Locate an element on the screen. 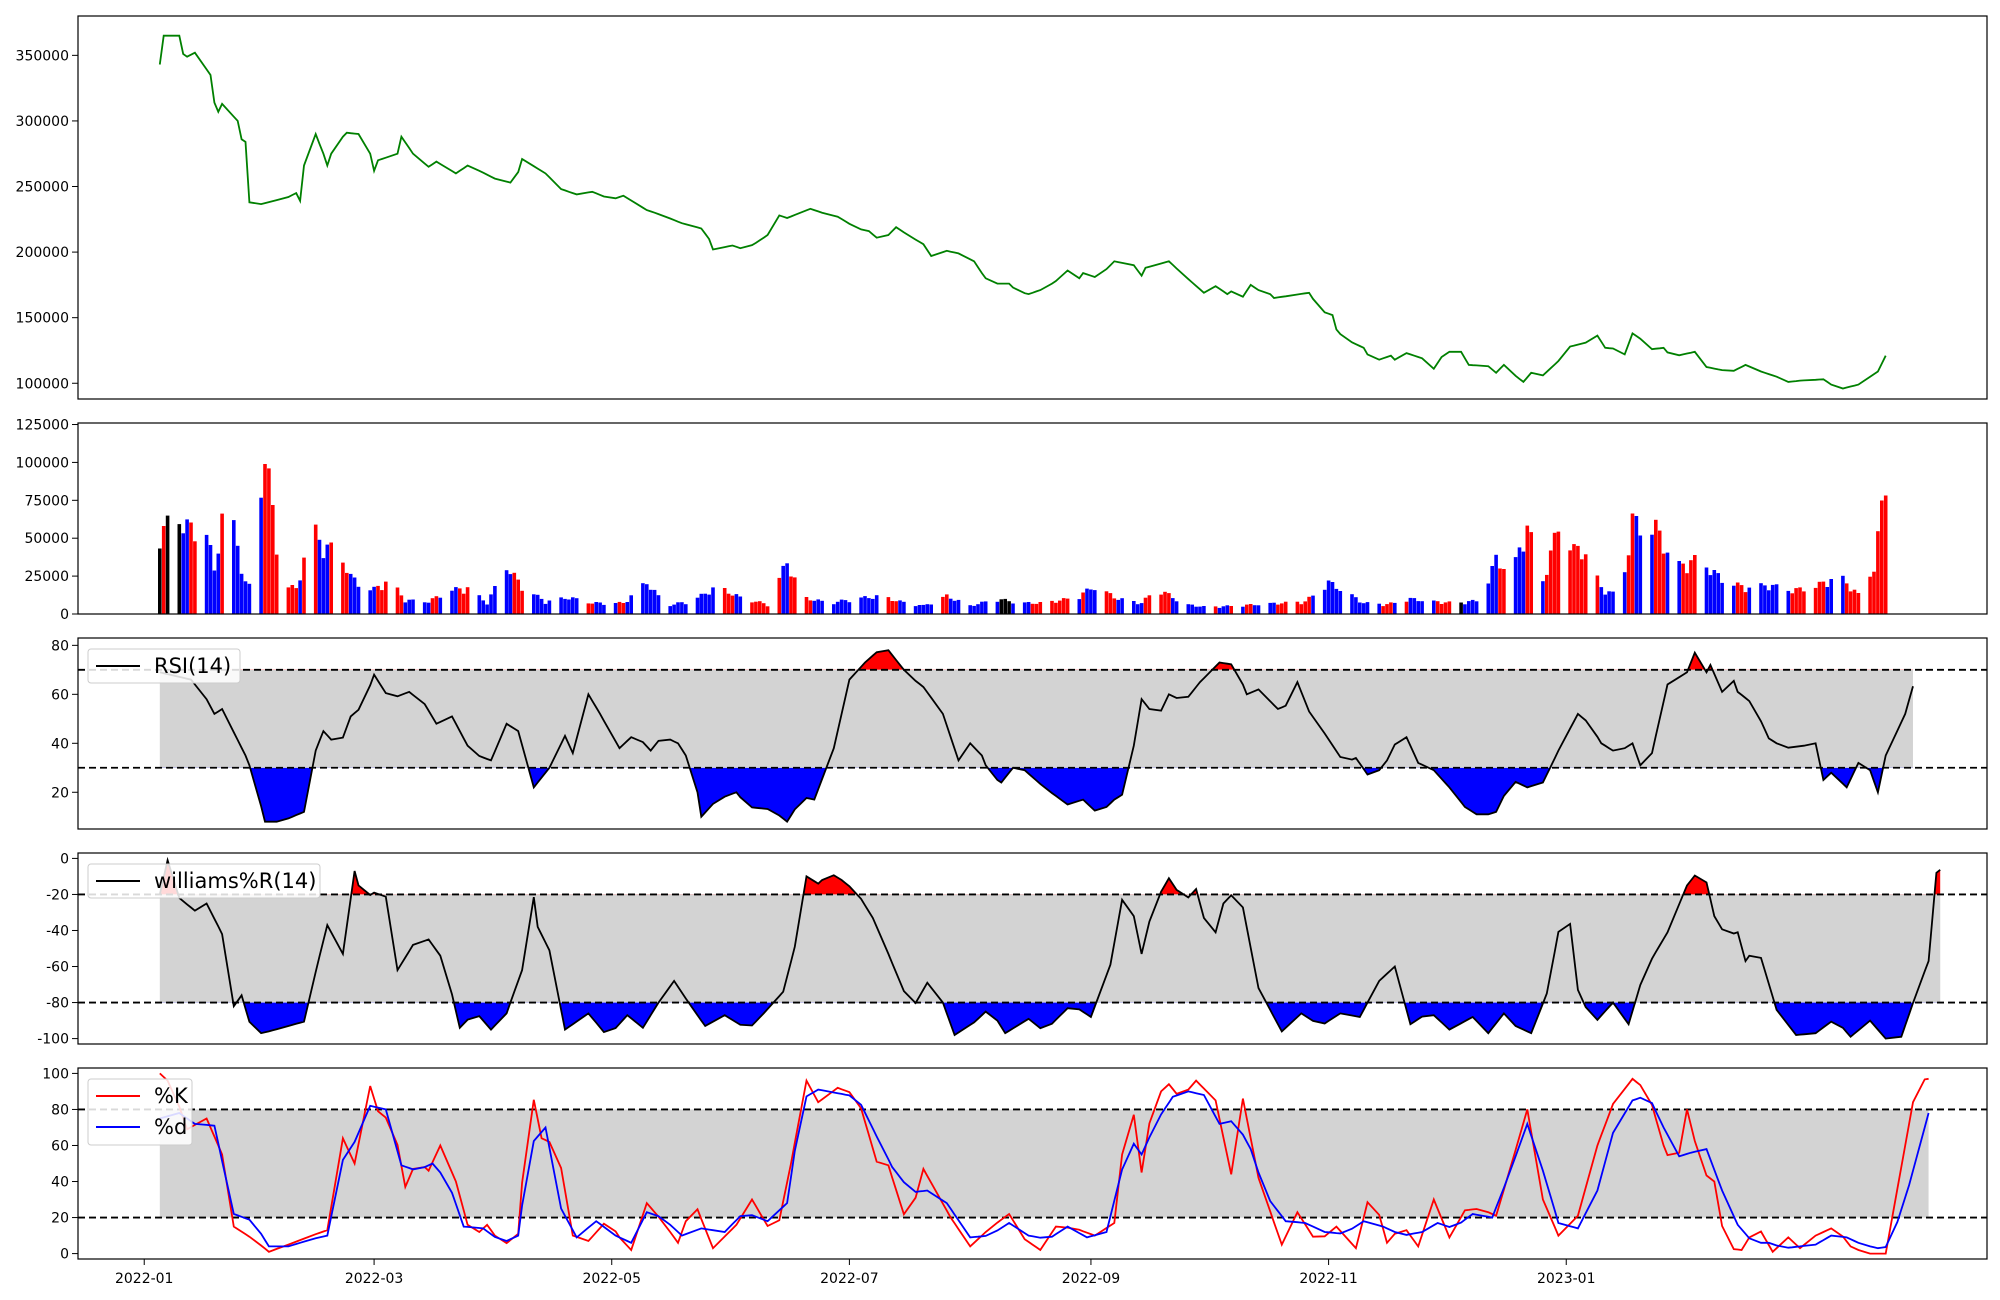 The image size is (2000, 1300). volume-ytick-label: 100000 is located at coordinates (42, 463).